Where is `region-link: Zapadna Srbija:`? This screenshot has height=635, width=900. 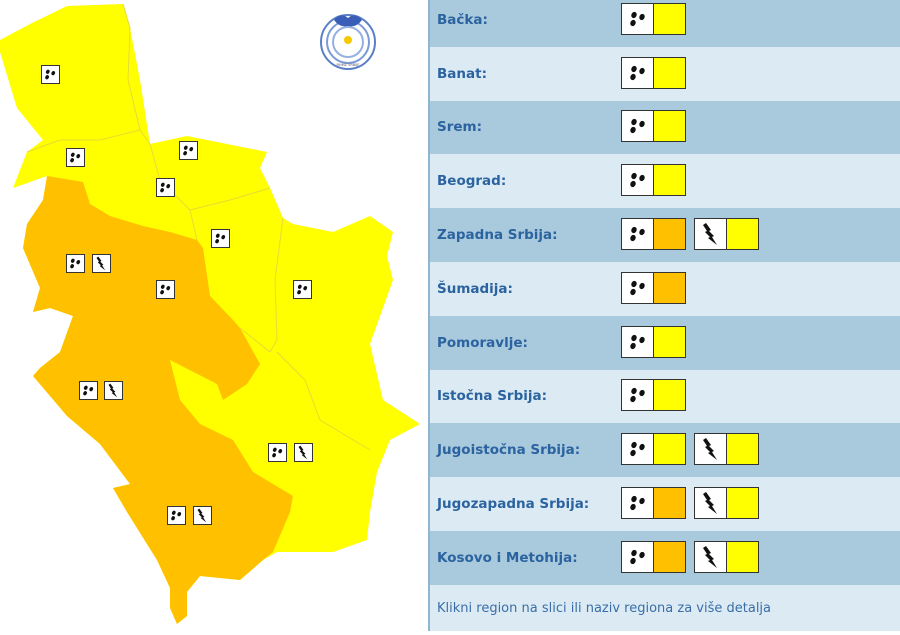
region-link: Zapadna Srbija: is located at coordinates (497, 235).